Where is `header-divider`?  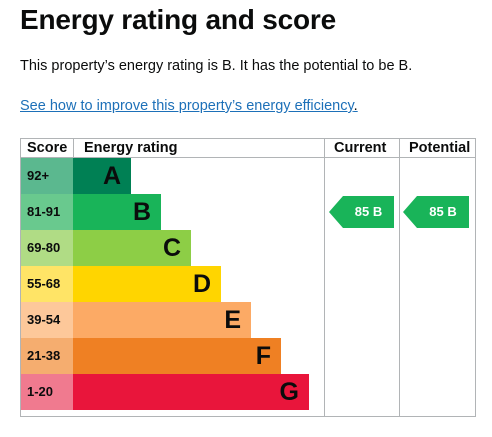 header-divider is located at coordinates (248, 157).